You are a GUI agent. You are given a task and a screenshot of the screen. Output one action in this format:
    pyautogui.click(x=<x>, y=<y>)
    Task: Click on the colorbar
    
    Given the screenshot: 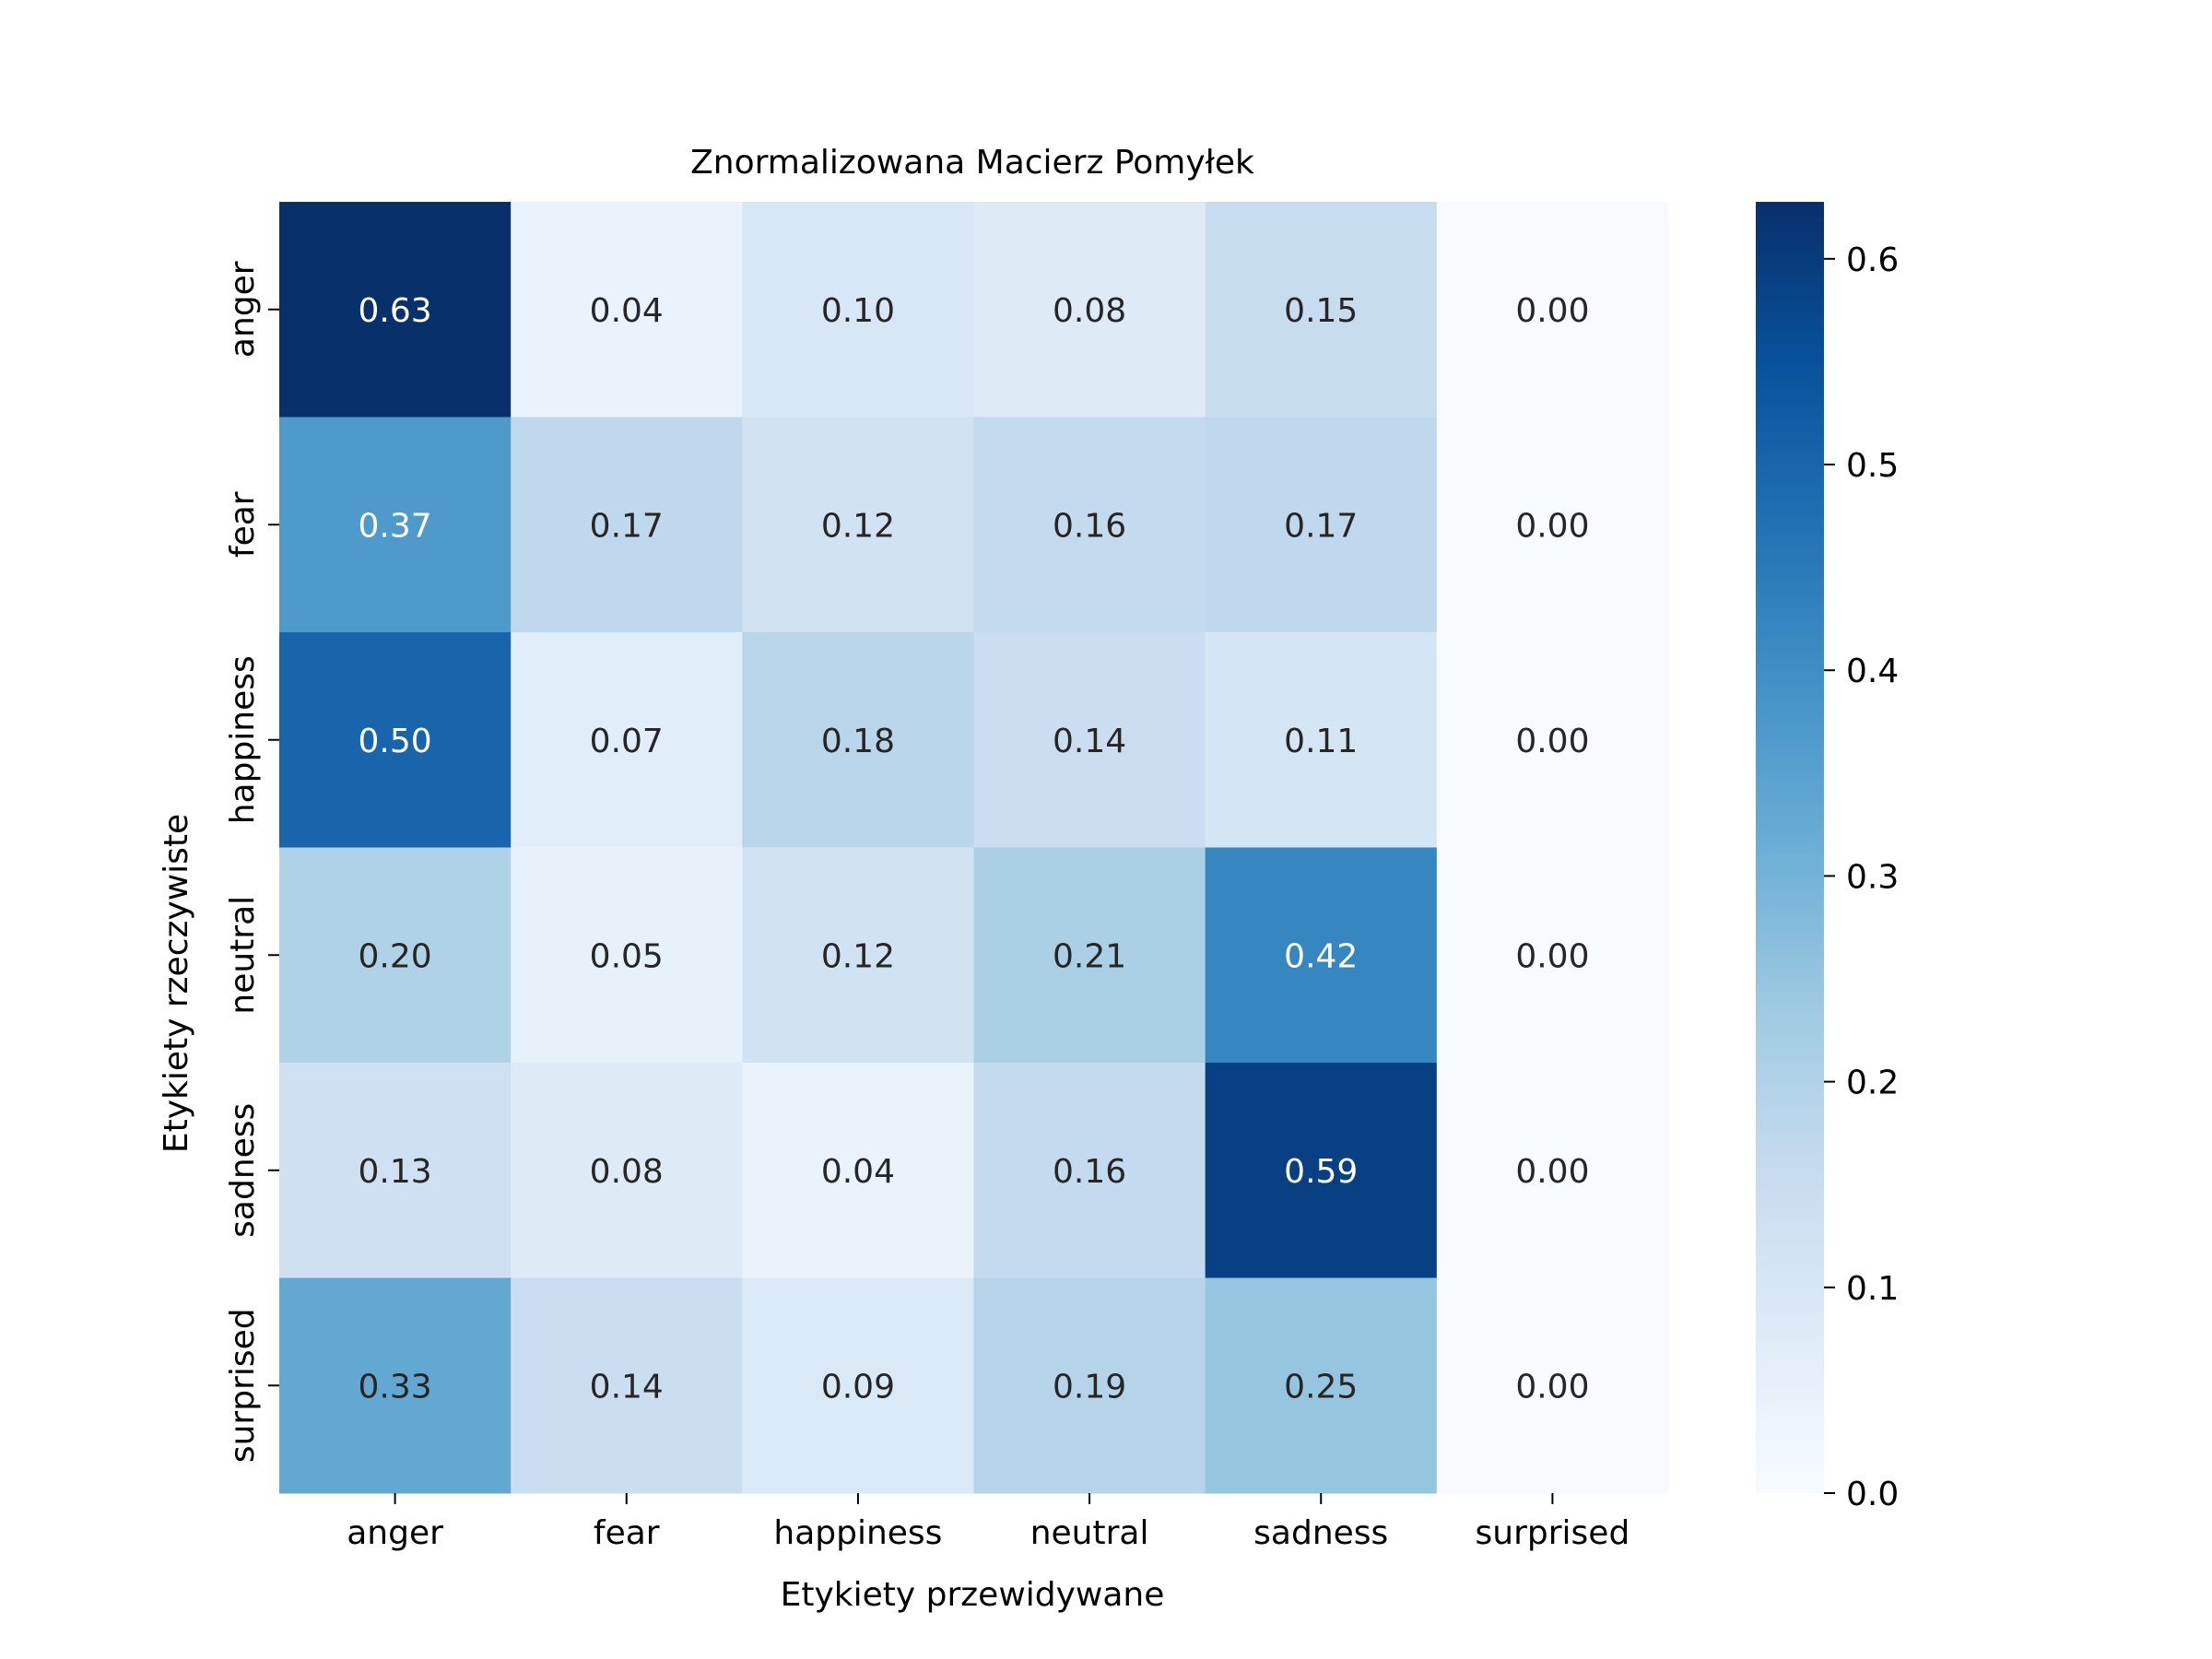 What is the action you would take?
    pyautogui.click(x=1790, y=847)
    